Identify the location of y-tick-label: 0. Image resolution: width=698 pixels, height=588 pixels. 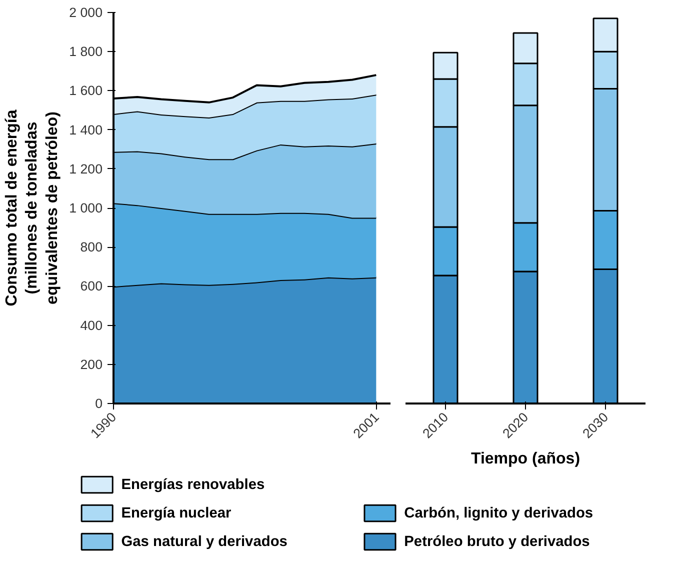
(99, 403).